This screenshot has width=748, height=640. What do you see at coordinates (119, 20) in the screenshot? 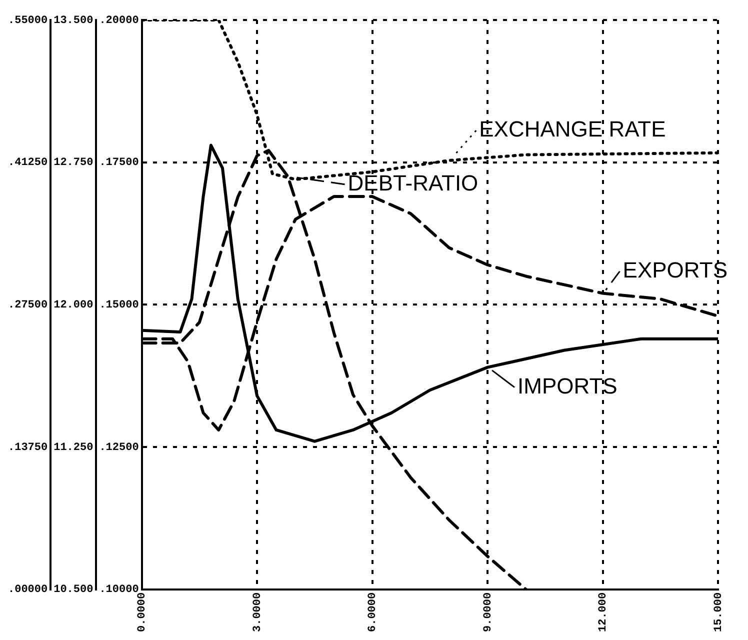
I see `y-tick-label: .20000` at bounding box center [119, 20].